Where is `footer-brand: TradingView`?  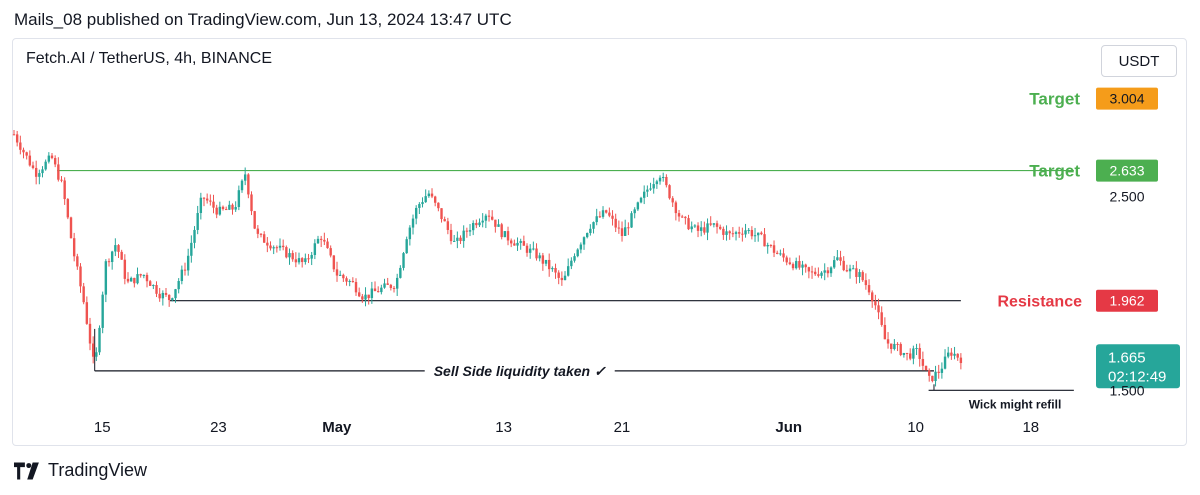
footer-brand: TradingView is located at coordinates (80, 470).